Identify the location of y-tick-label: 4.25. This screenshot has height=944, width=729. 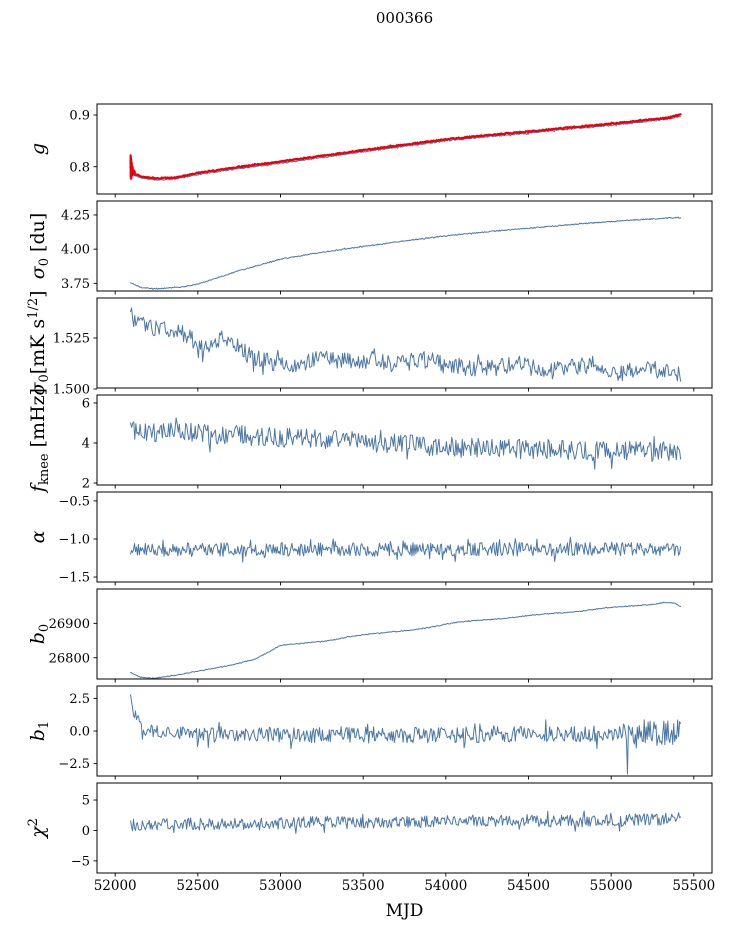
(75, 216).